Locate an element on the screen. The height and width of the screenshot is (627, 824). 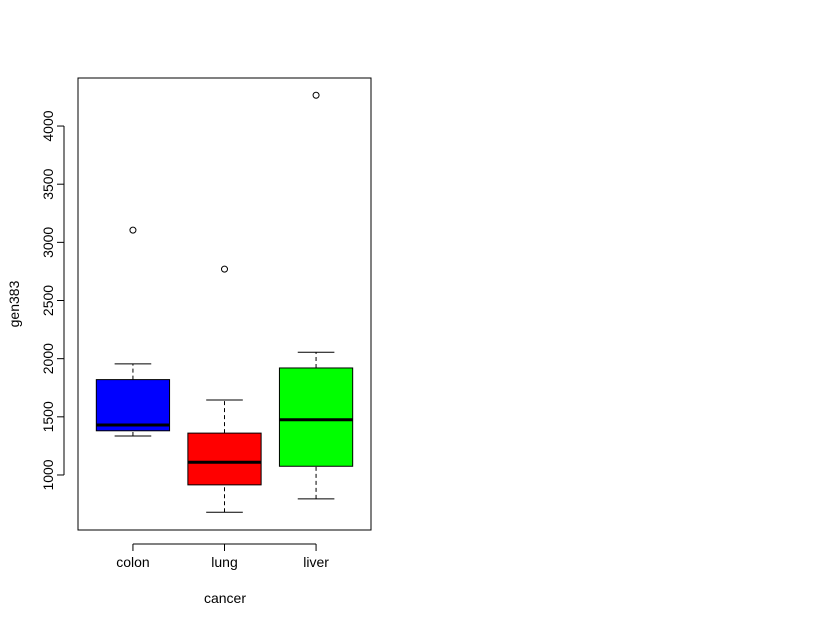
x-tick-label: liver is located at coordinates (316, 562).